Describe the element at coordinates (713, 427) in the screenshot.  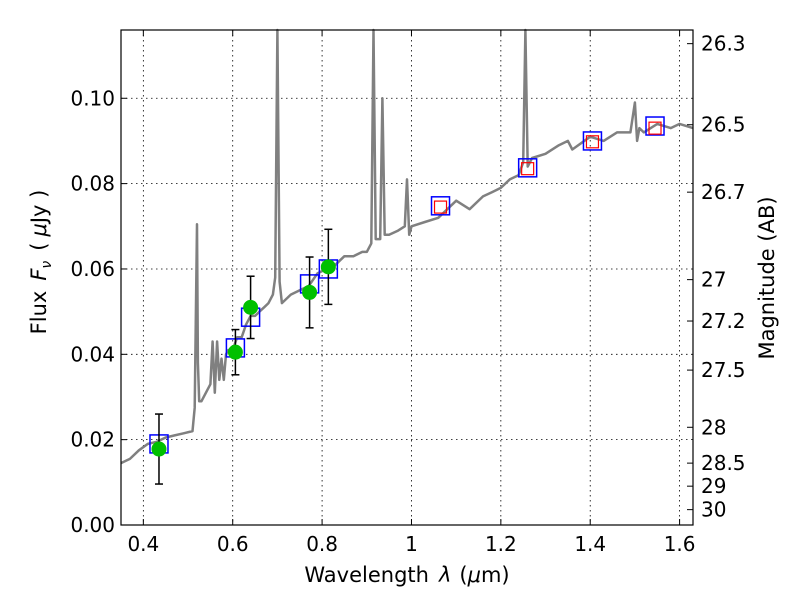
I see `magnitude-tick-label: 28` at that location.